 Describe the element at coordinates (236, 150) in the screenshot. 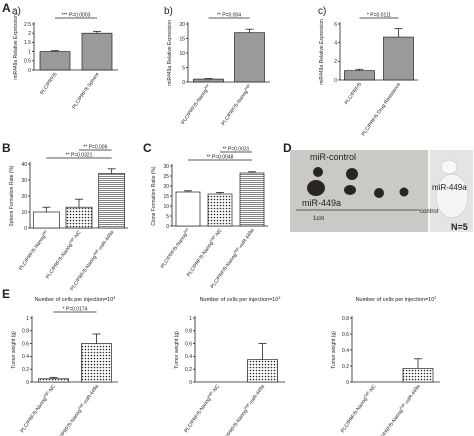

I see `p-value-label: ** P=0.0031` at that location.